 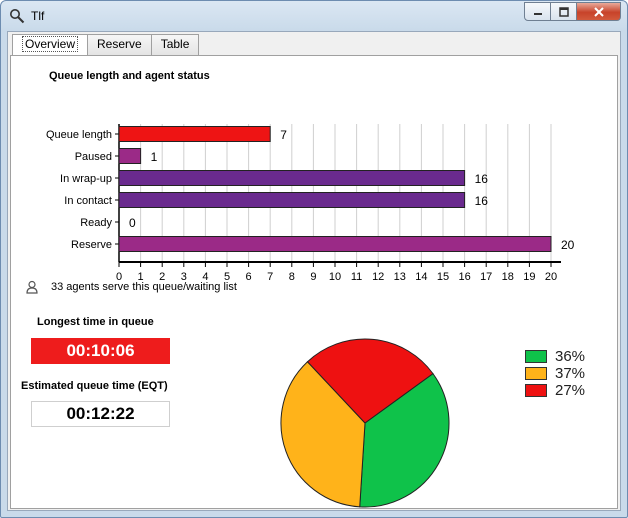 What do you see at coordinates (249, 277) in the screenshot?
I see `x-tick-label: 6` at bounding box center [249, 277].